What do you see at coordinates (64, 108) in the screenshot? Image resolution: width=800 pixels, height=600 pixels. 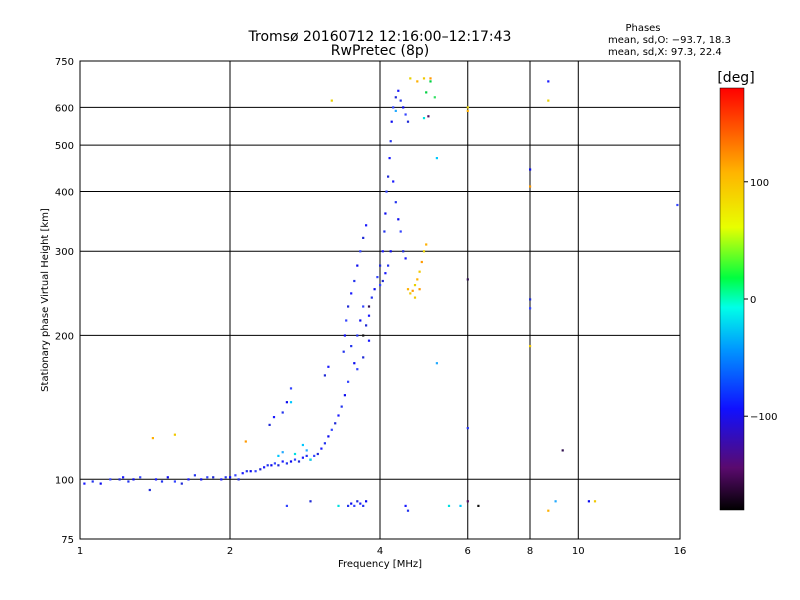 I see `y-tick-label: 600` at bounding box center [64, 108].